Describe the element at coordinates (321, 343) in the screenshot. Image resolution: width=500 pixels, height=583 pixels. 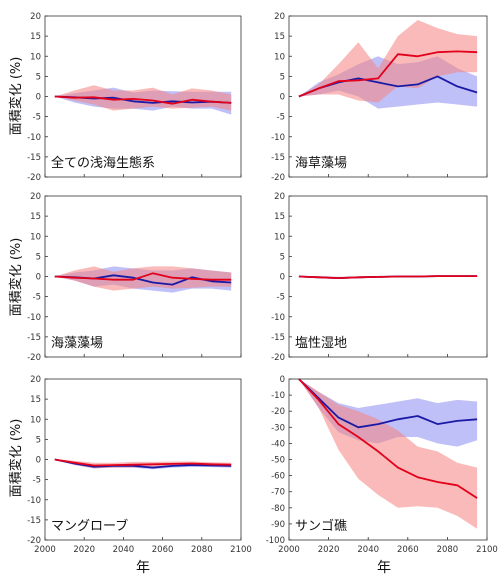
I see `panel-label: 塩性湿地` at that location.